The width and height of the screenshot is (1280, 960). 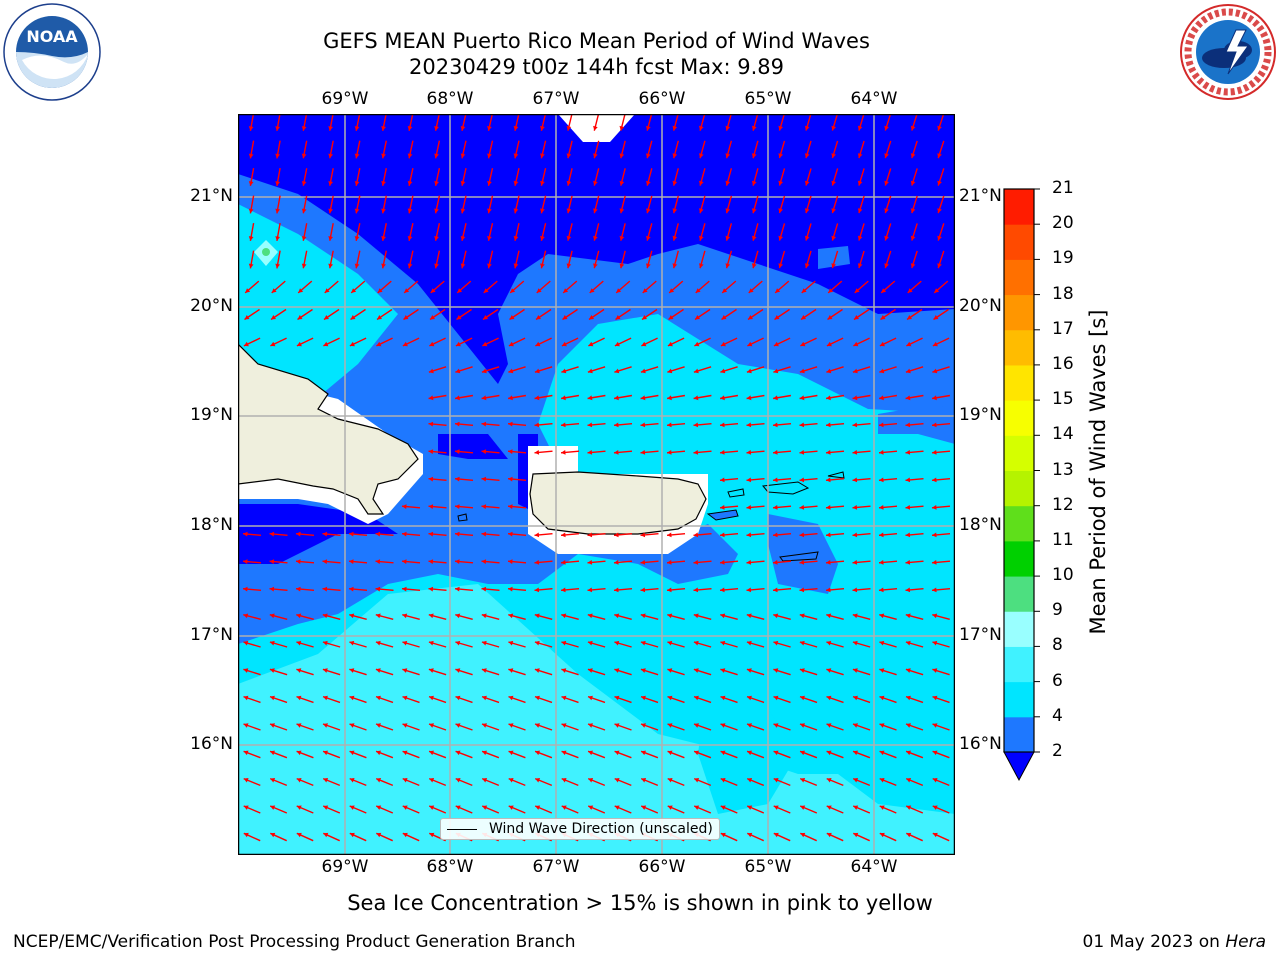 What do you see at coordinates (980, 415) in the screenshot?
I see `lat-label-right: 19°N` at bounding box center [980, 415].